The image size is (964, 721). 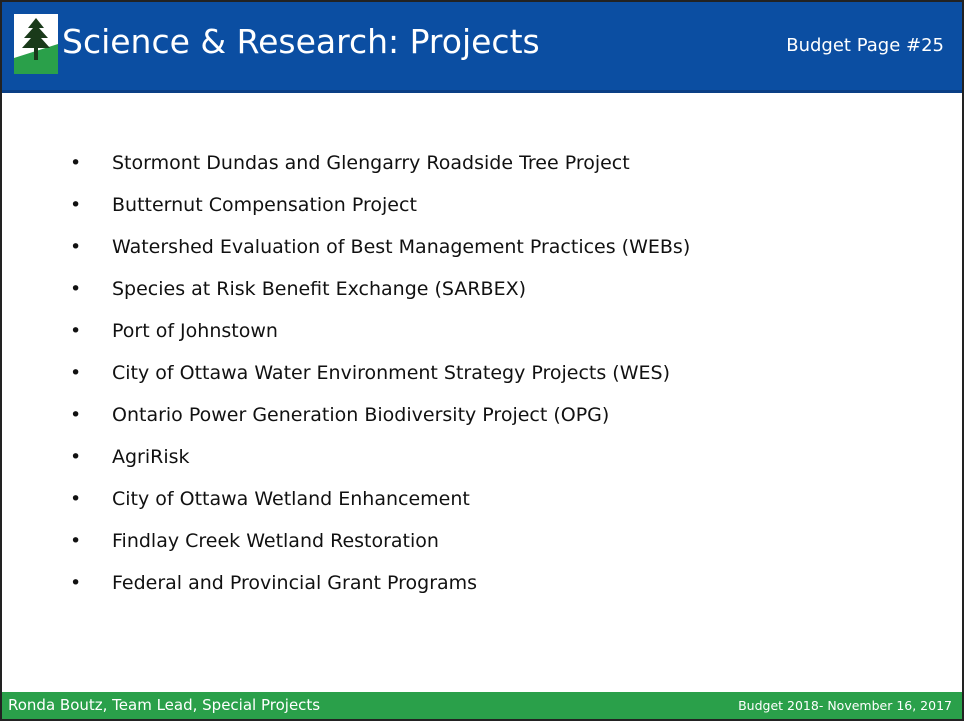 I want to click on logo, so click(x=36, y=44).